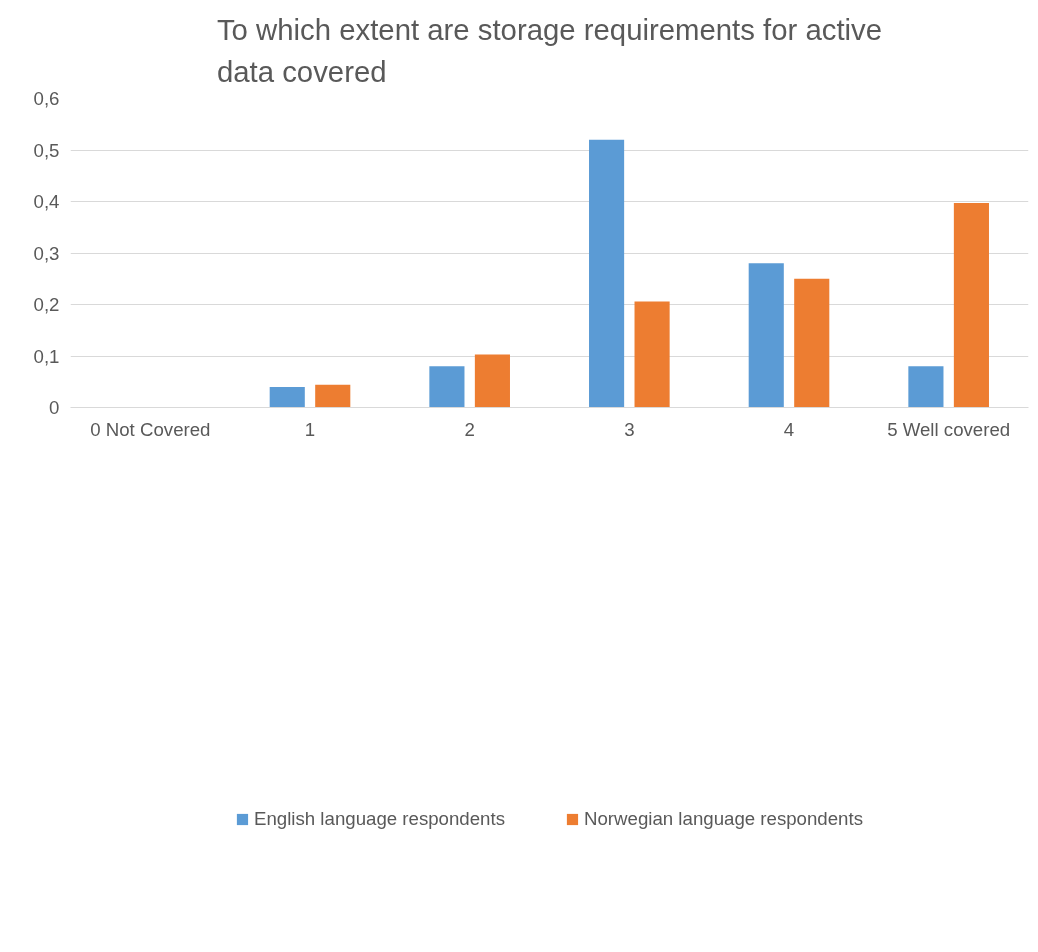 The width and height of the screenshot is (1038, 952). What do you see at coordinates (46, 356) in the screenshot?
I see `y-tick-label: 0,1` at bounding box center [46, 356].